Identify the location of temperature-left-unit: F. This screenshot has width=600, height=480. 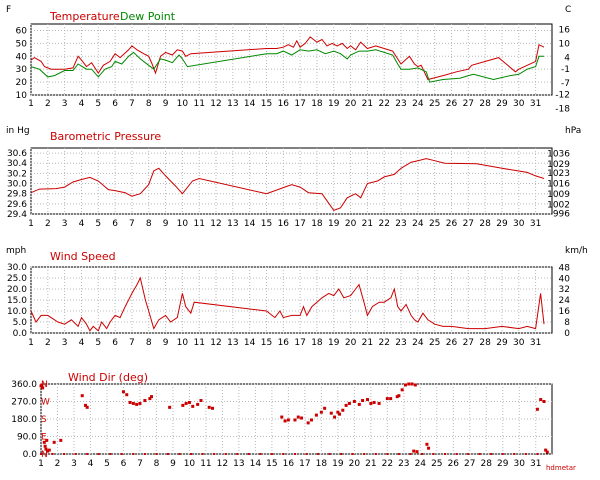
(8, 10).